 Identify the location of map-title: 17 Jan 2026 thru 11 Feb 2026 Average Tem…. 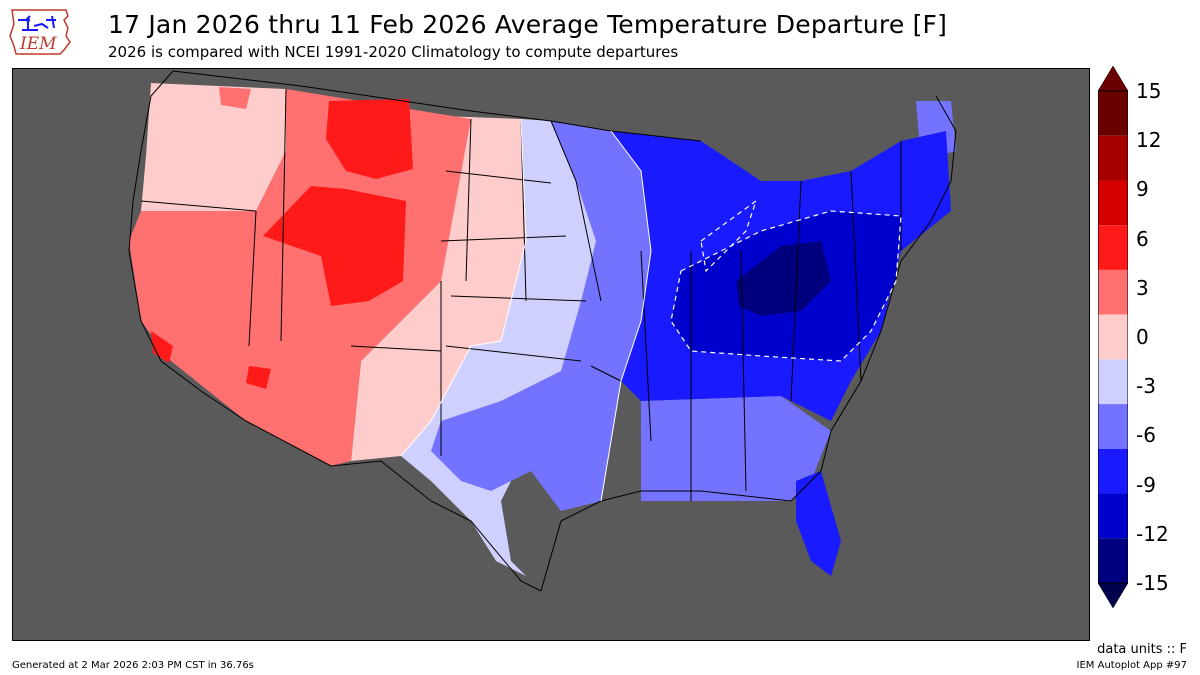
(528, 24).